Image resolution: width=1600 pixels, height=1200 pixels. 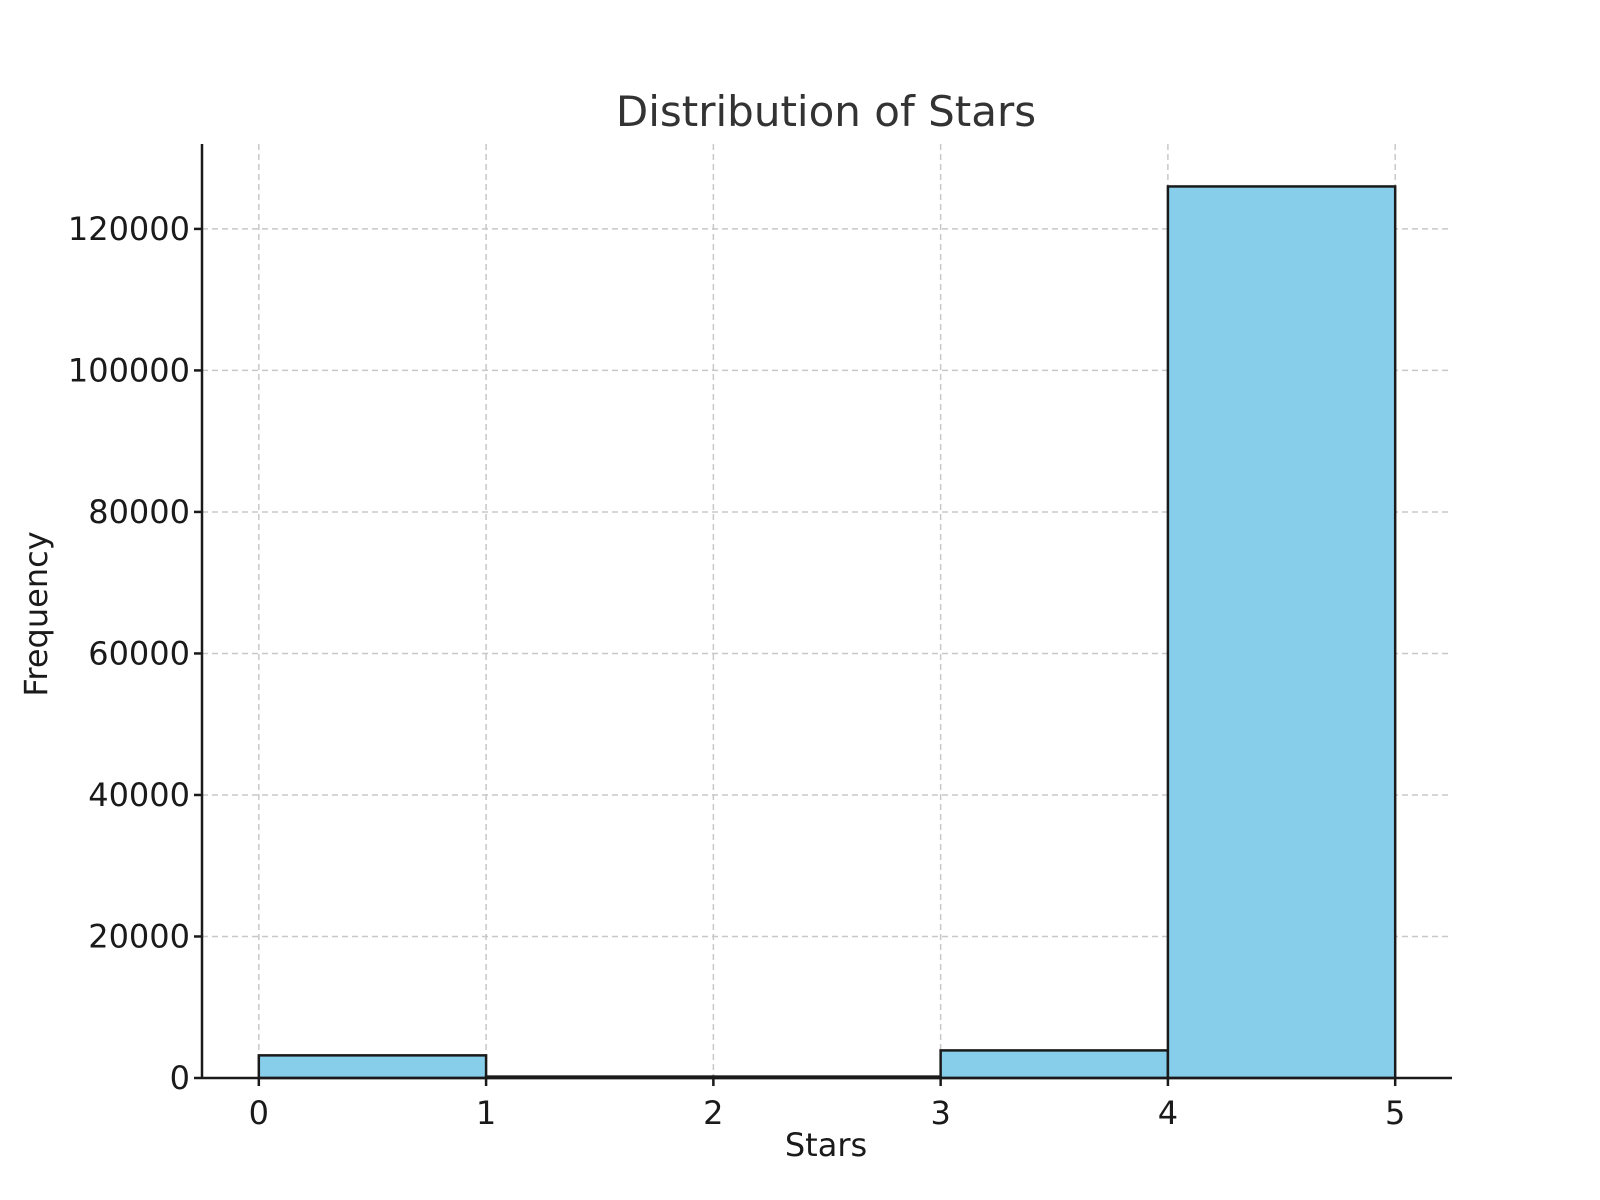 What do you see at coordinates (940, 1113) in the screenshot?
I see `x-tick-label-3: 3` at bounding box center [940, 1113].